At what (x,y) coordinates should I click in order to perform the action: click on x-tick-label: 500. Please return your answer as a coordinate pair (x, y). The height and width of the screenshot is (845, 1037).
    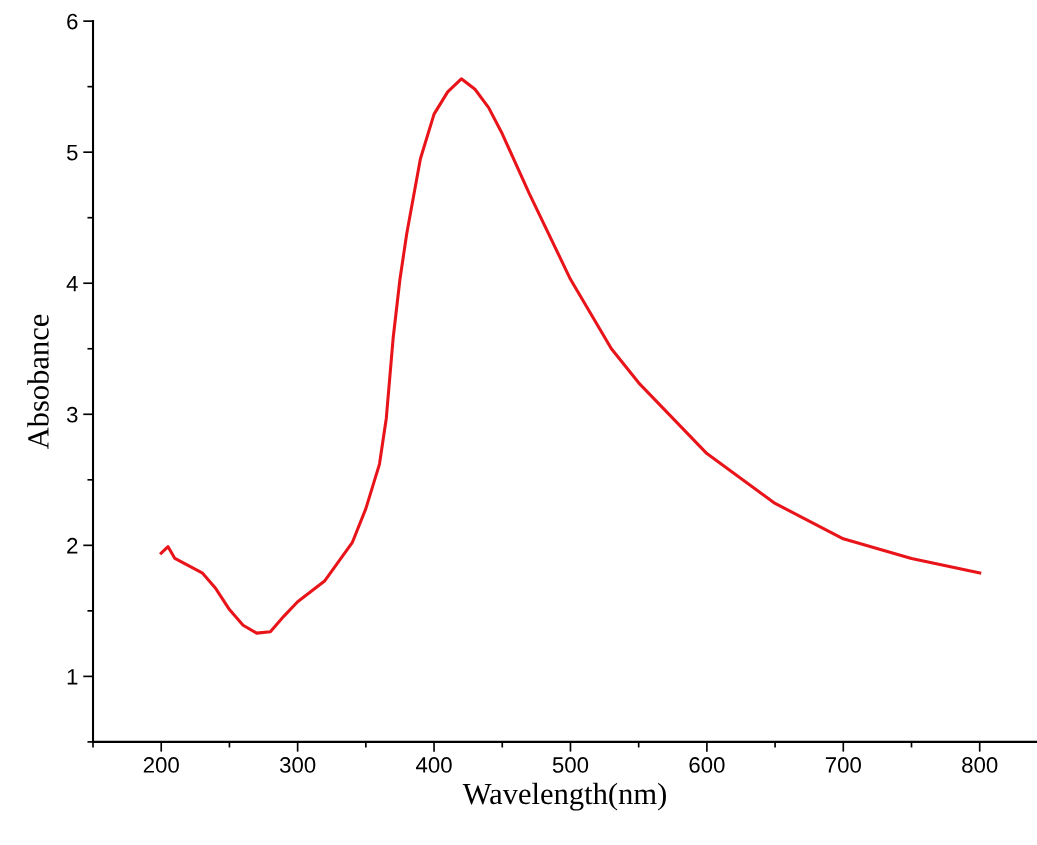
    Looking at the image, I should click on (570, 765).